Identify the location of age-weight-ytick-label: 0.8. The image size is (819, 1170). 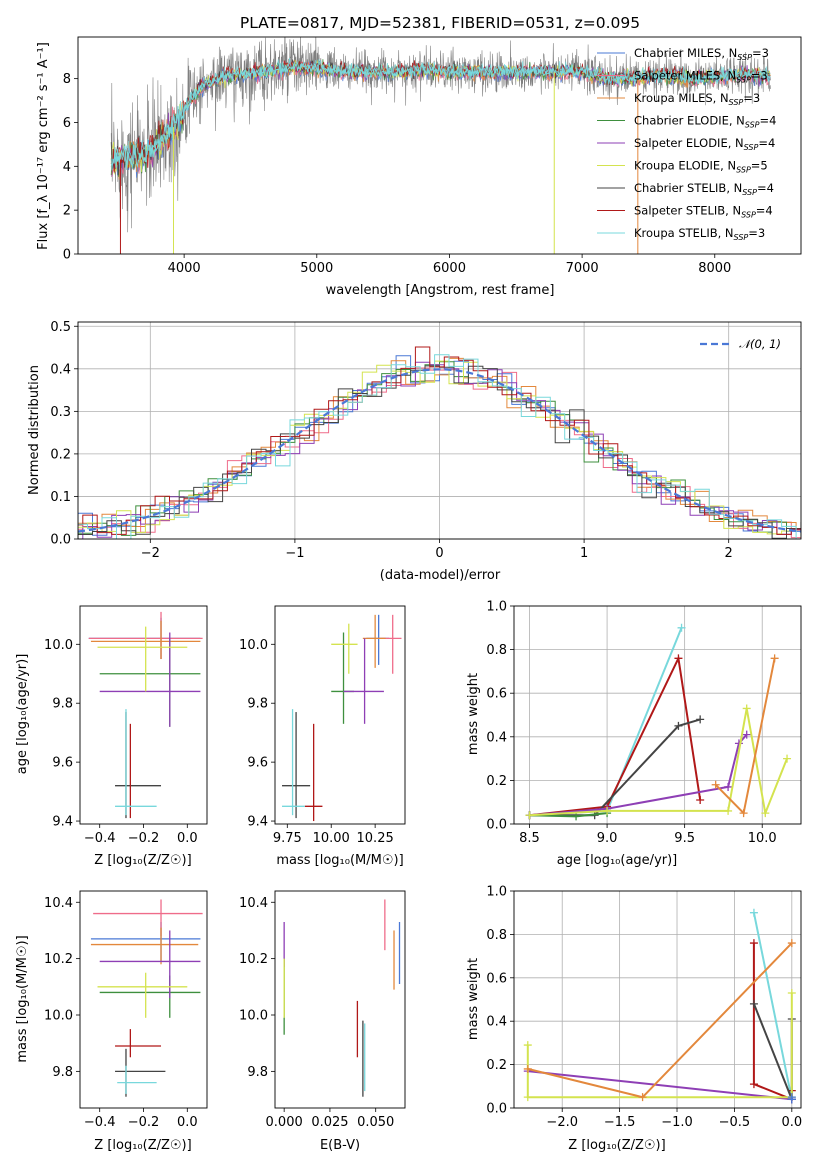
(496, 650).